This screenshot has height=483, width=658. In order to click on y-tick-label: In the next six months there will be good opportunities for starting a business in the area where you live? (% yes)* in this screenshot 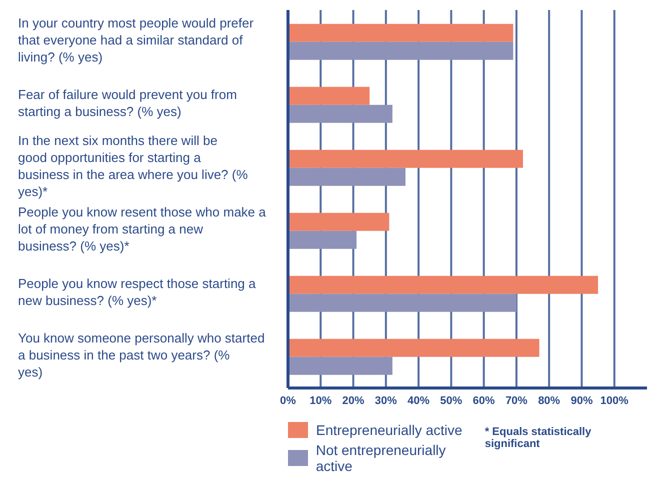, I will do `click(133, 166)`.